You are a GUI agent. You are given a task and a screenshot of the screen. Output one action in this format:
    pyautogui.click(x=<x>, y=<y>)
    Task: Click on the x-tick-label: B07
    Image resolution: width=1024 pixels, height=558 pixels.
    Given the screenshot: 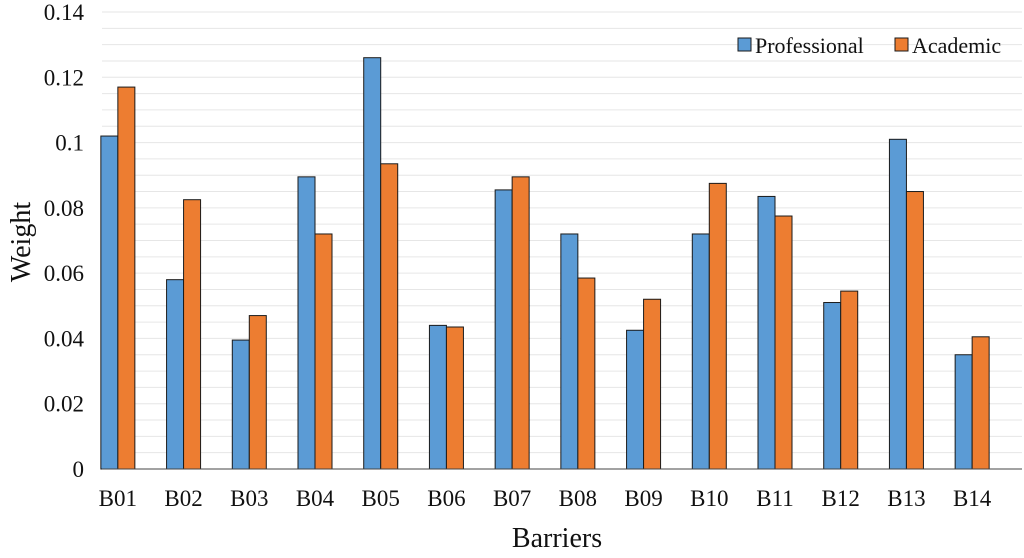 What is the action you would take?
    pyautogui.click(x=512, y=498)
    